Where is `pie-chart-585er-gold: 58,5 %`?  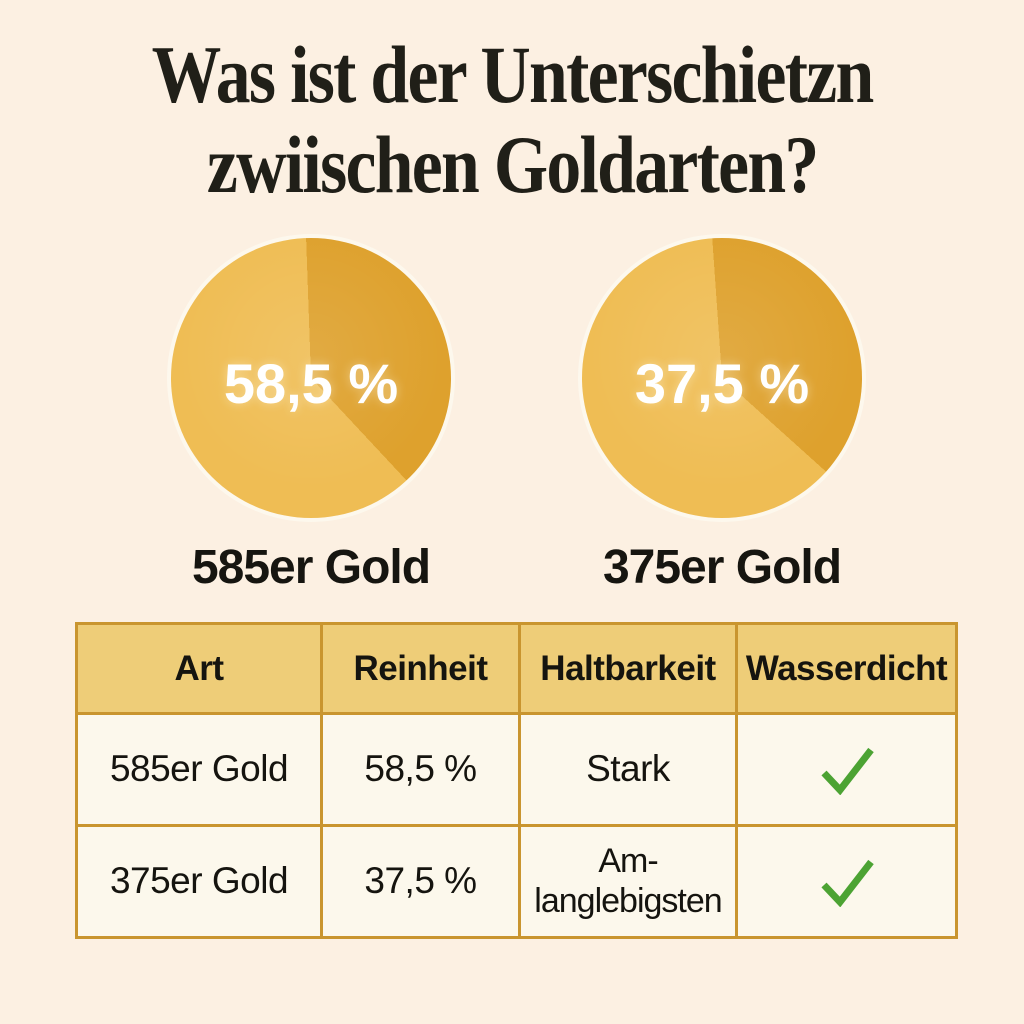 pie-chart-585er-gold: 58,5 % is located at coordinates (311, 378).